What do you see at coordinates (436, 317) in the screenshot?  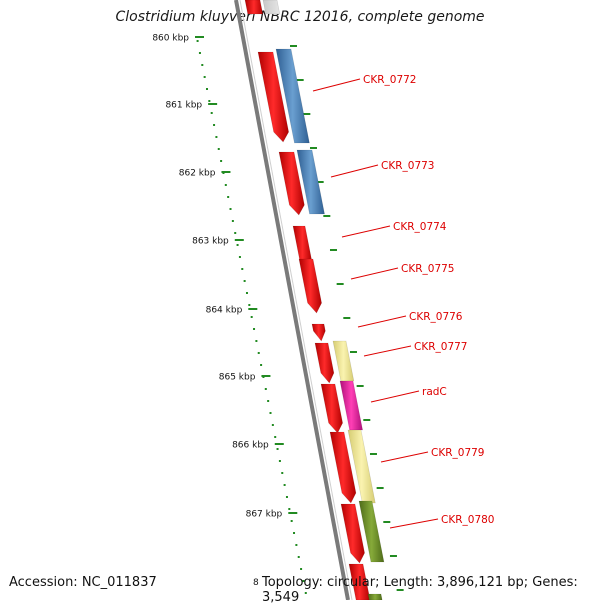 I see `gene-label: CKR_0776` at bounding box center [436, 317].